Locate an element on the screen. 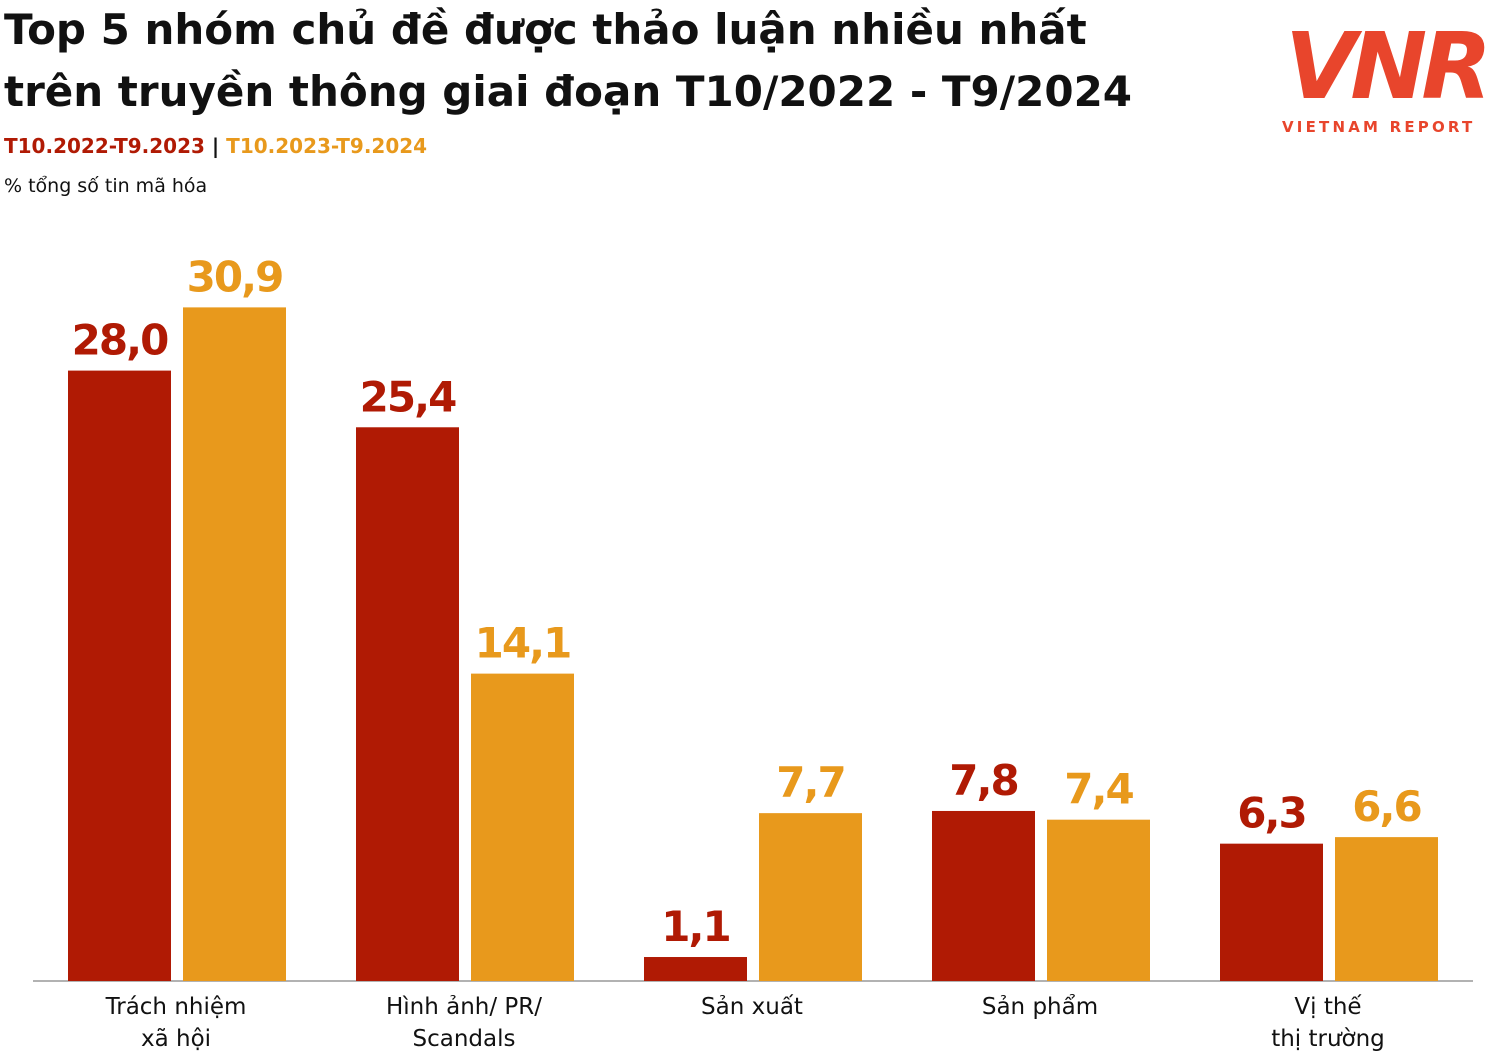  logo-text: VIETNAM REPORT is located at coordinates (1378, 127).